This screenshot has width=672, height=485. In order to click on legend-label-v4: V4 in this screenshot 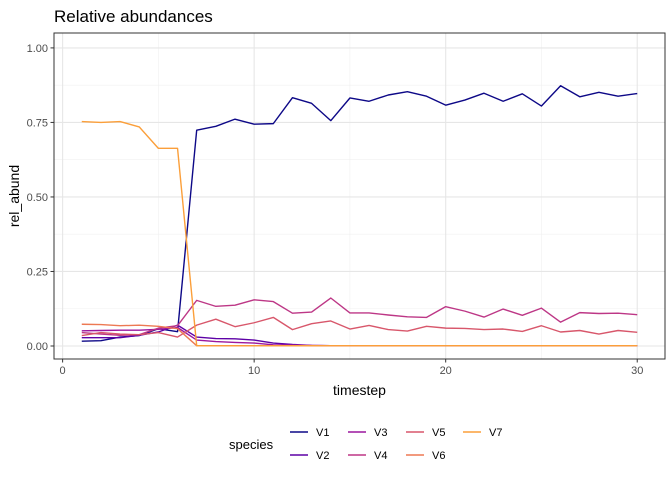, I will do `click(380, 456)`.